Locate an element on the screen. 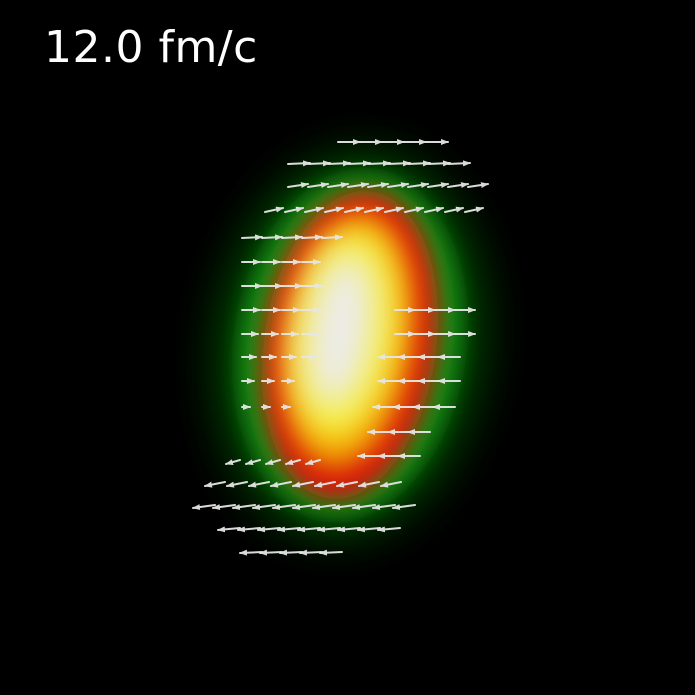  time-label: 12.0 fm/c is located at coordinates (151, 47).